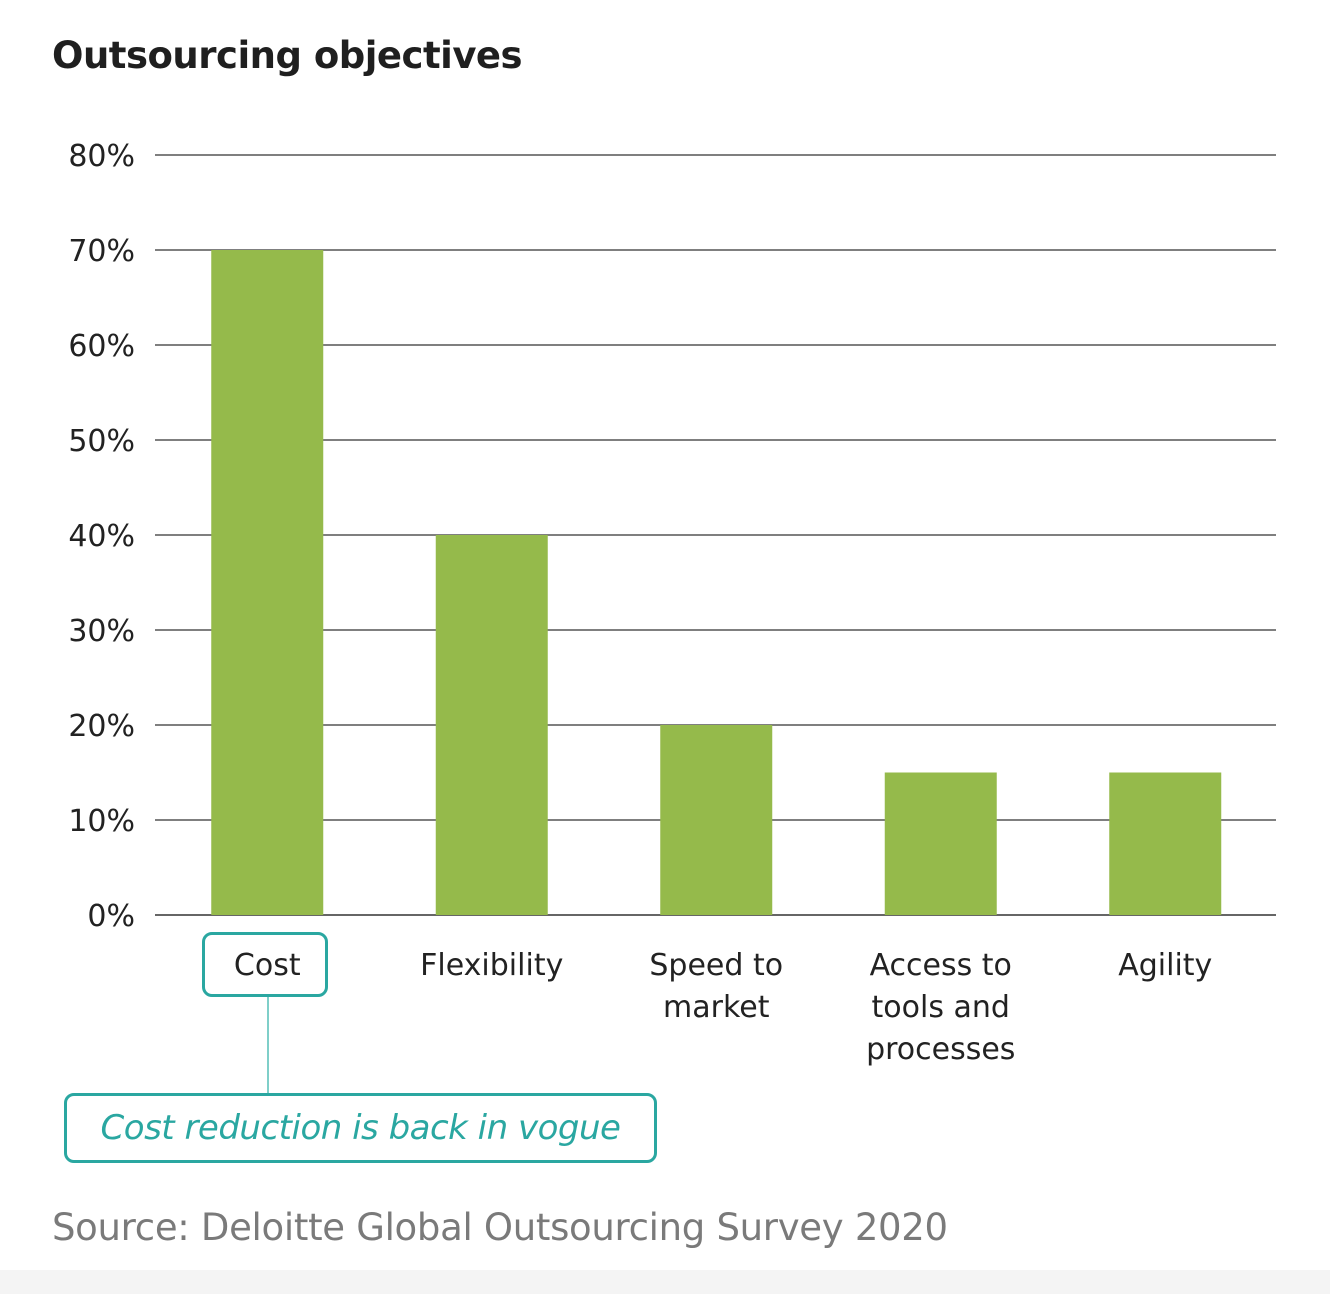 The image size is (1330, 1294). I want to click on bottom-strip, so click(665, 1282).